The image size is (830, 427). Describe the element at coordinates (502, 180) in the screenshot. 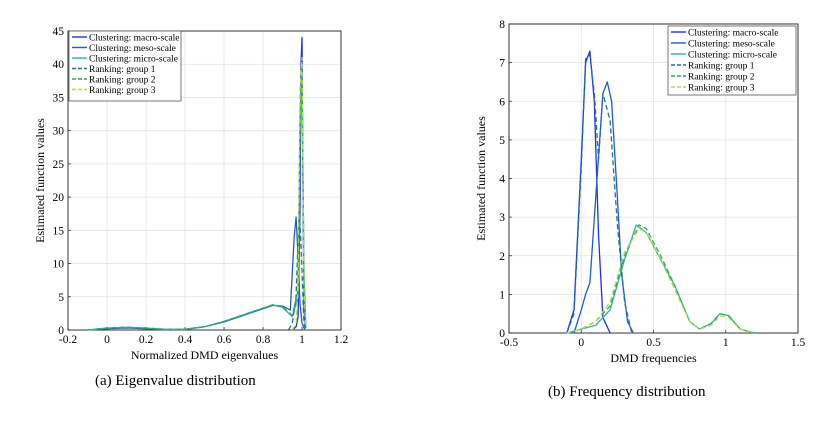

I see `y-tick-label: 4` at that location.